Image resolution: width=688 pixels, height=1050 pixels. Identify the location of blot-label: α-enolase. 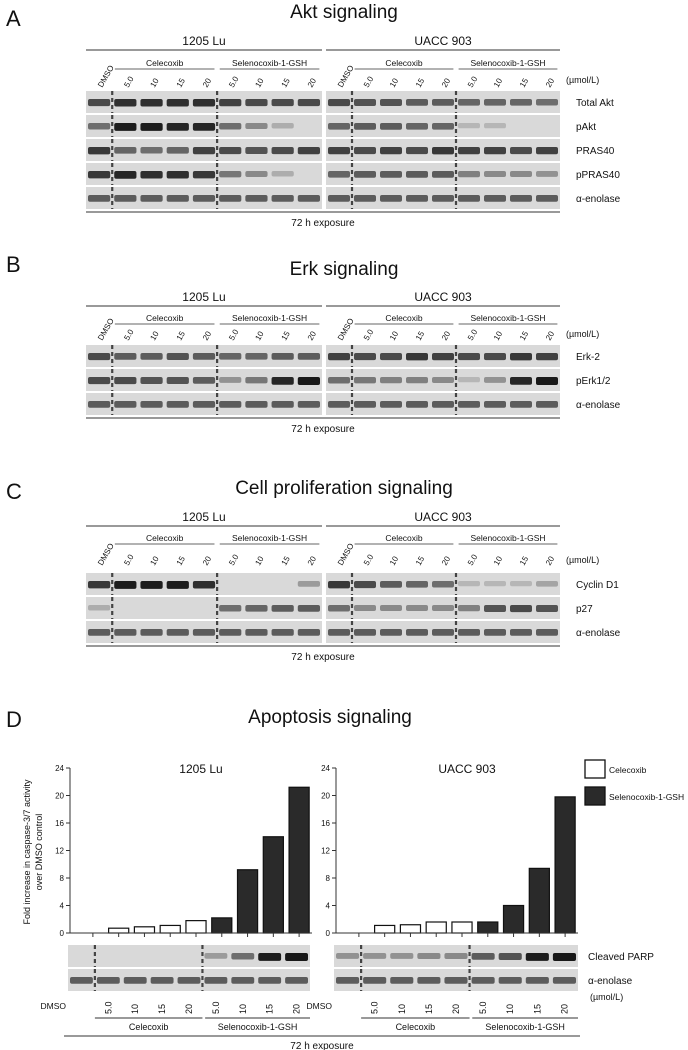
(598, 199).